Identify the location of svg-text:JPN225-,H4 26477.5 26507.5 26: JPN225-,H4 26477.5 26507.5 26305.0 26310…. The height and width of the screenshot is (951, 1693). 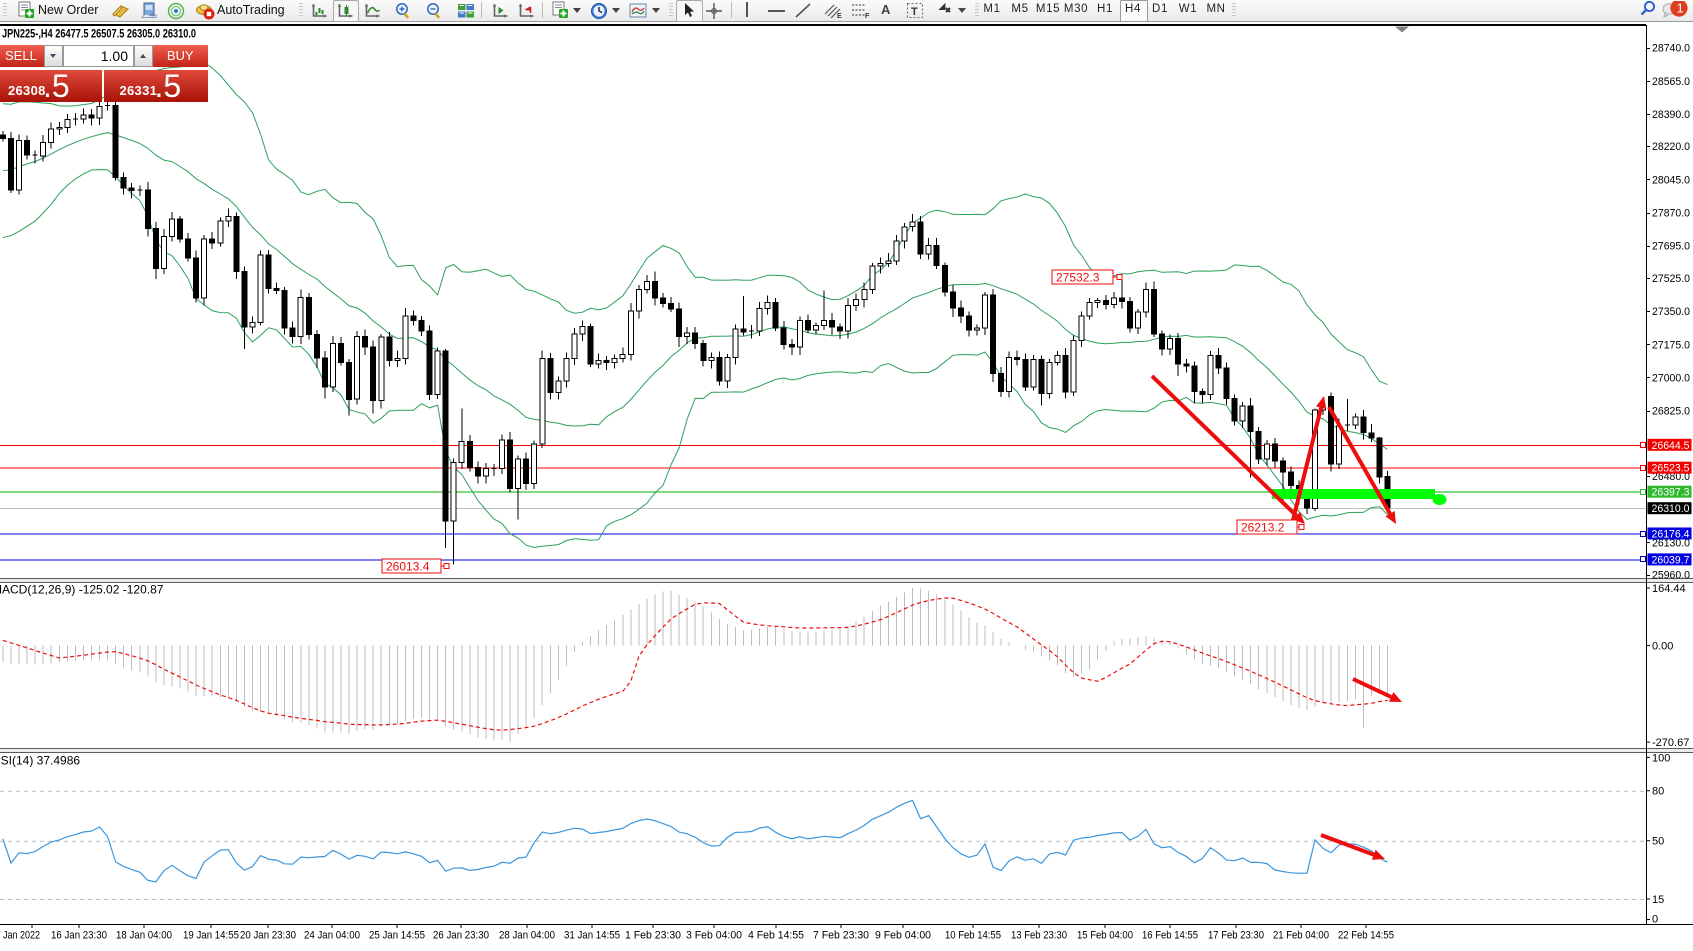
(99, 35).